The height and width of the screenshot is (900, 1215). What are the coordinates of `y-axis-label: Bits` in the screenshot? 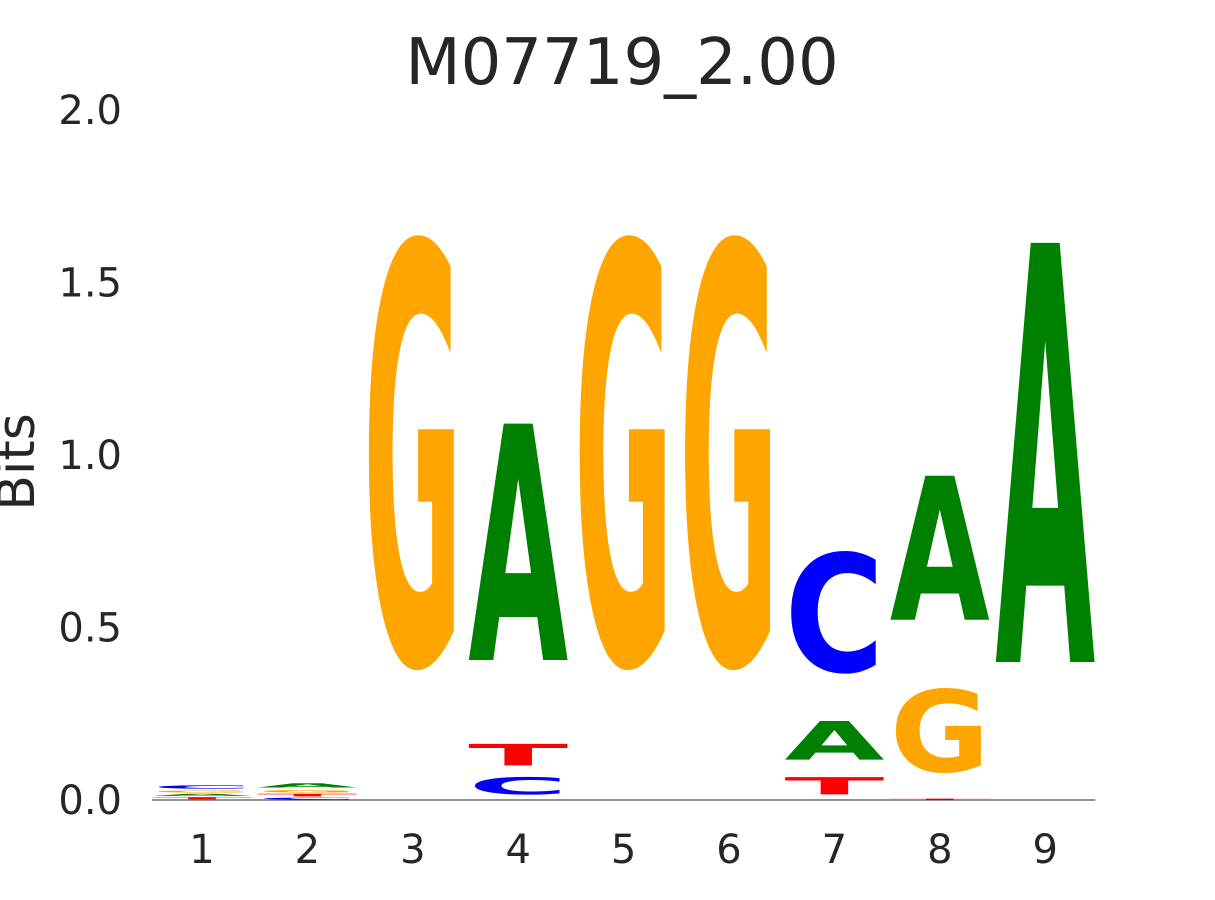 It's located at (23, 462).